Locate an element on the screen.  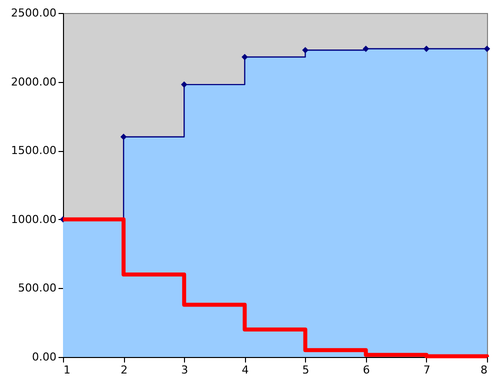
y-tick-label: 2500.00 is located at coordinates (33, 13).